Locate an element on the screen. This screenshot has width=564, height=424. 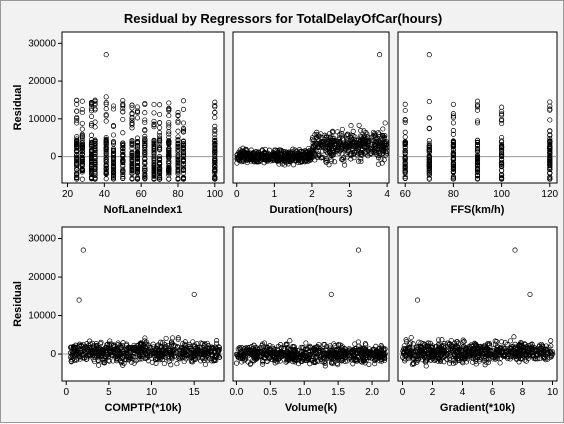
y-tick-label: 20000 is located at coordinates (42, 277).